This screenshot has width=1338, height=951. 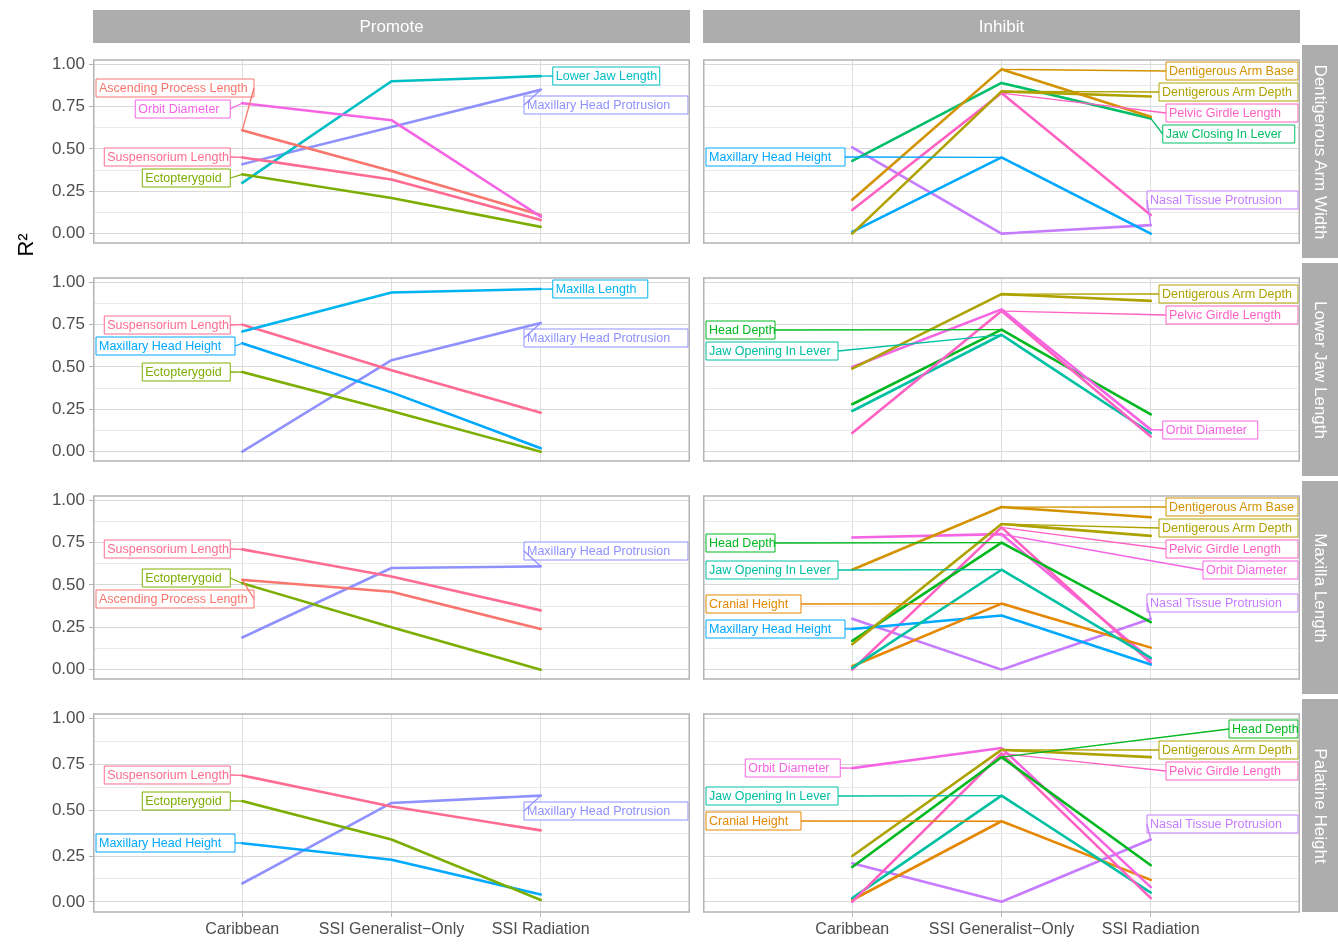 What do you see at coordinates (391, 26) in the screenshot?
I see `chart-title: Promote` at bounding box center [391, 26].